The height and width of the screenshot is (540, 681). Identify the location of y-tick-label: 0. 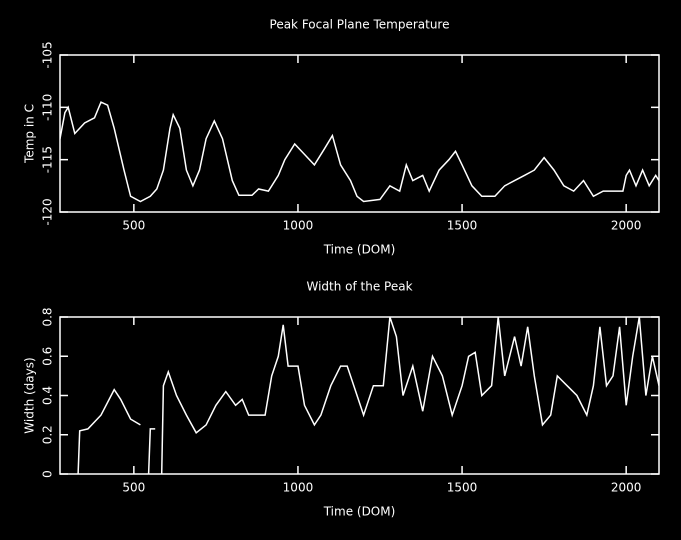
(48, 474).